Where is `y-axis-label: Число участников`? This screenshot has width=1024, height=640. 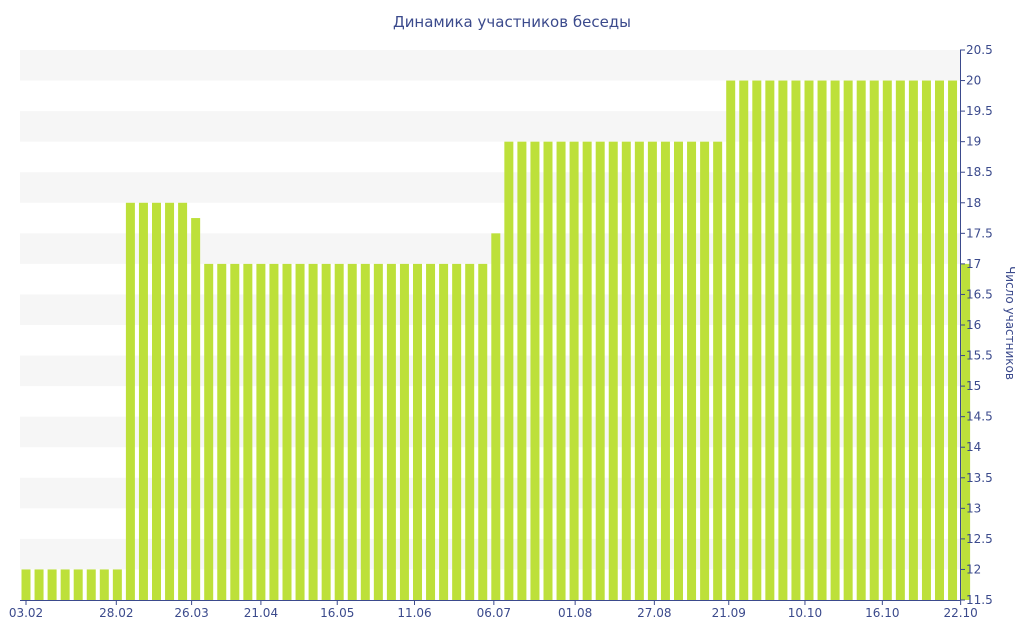
y-axis-label: Число участников is located at coordinates (1010, 323).